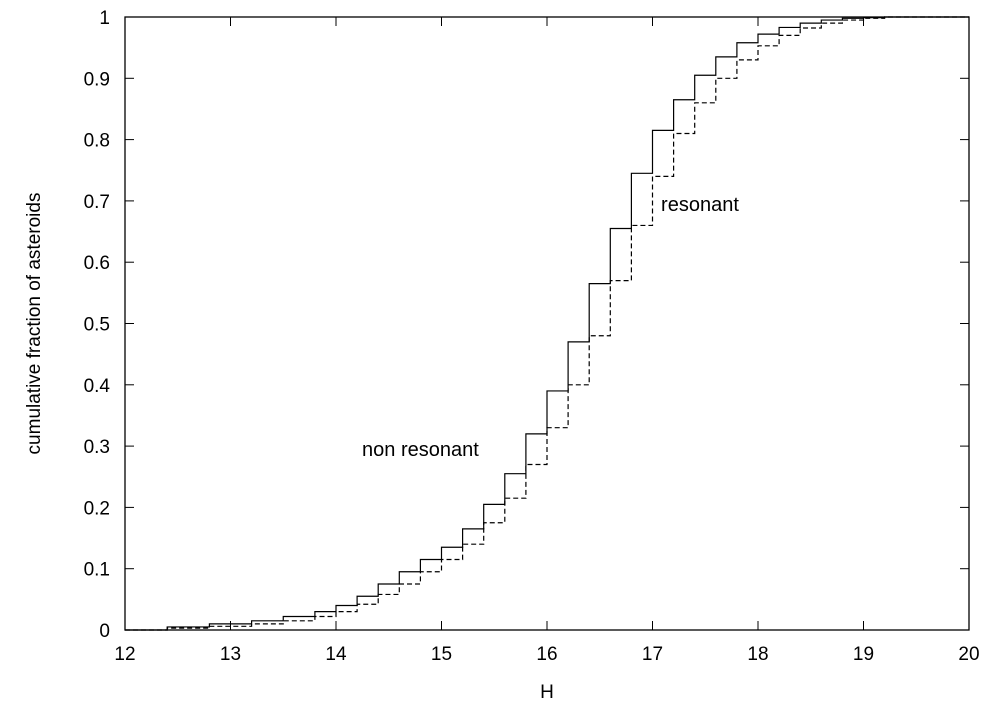  What do you see at coordinates (97, 141) in the screenshot?
I see `y-tick-label: 0.8` at bounding box center [97, 141].